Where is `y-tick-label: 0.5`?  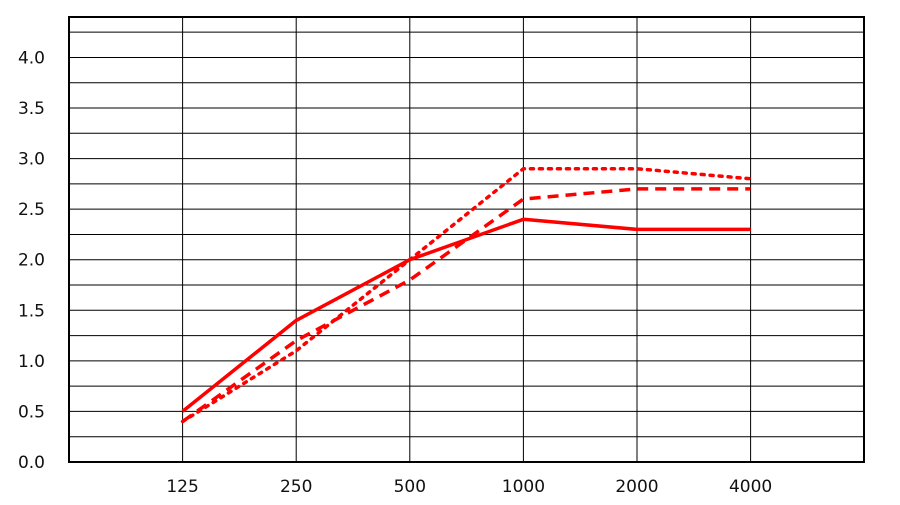
y-tick-label: 0.5 is located at coordinates (31, 412).